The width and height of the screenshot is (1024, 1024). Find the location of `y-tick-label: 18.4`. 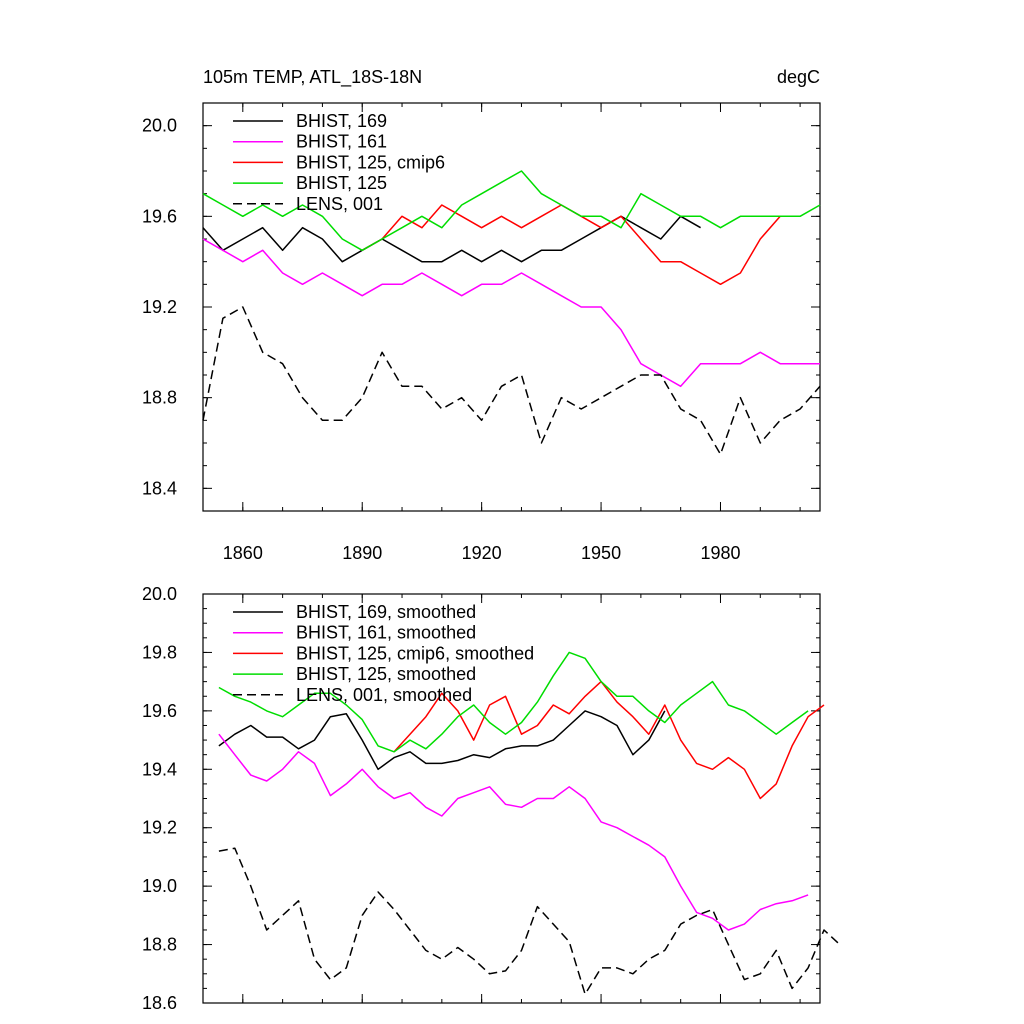

y-tick-label: 18.4 is located at coordinates (159, 488).